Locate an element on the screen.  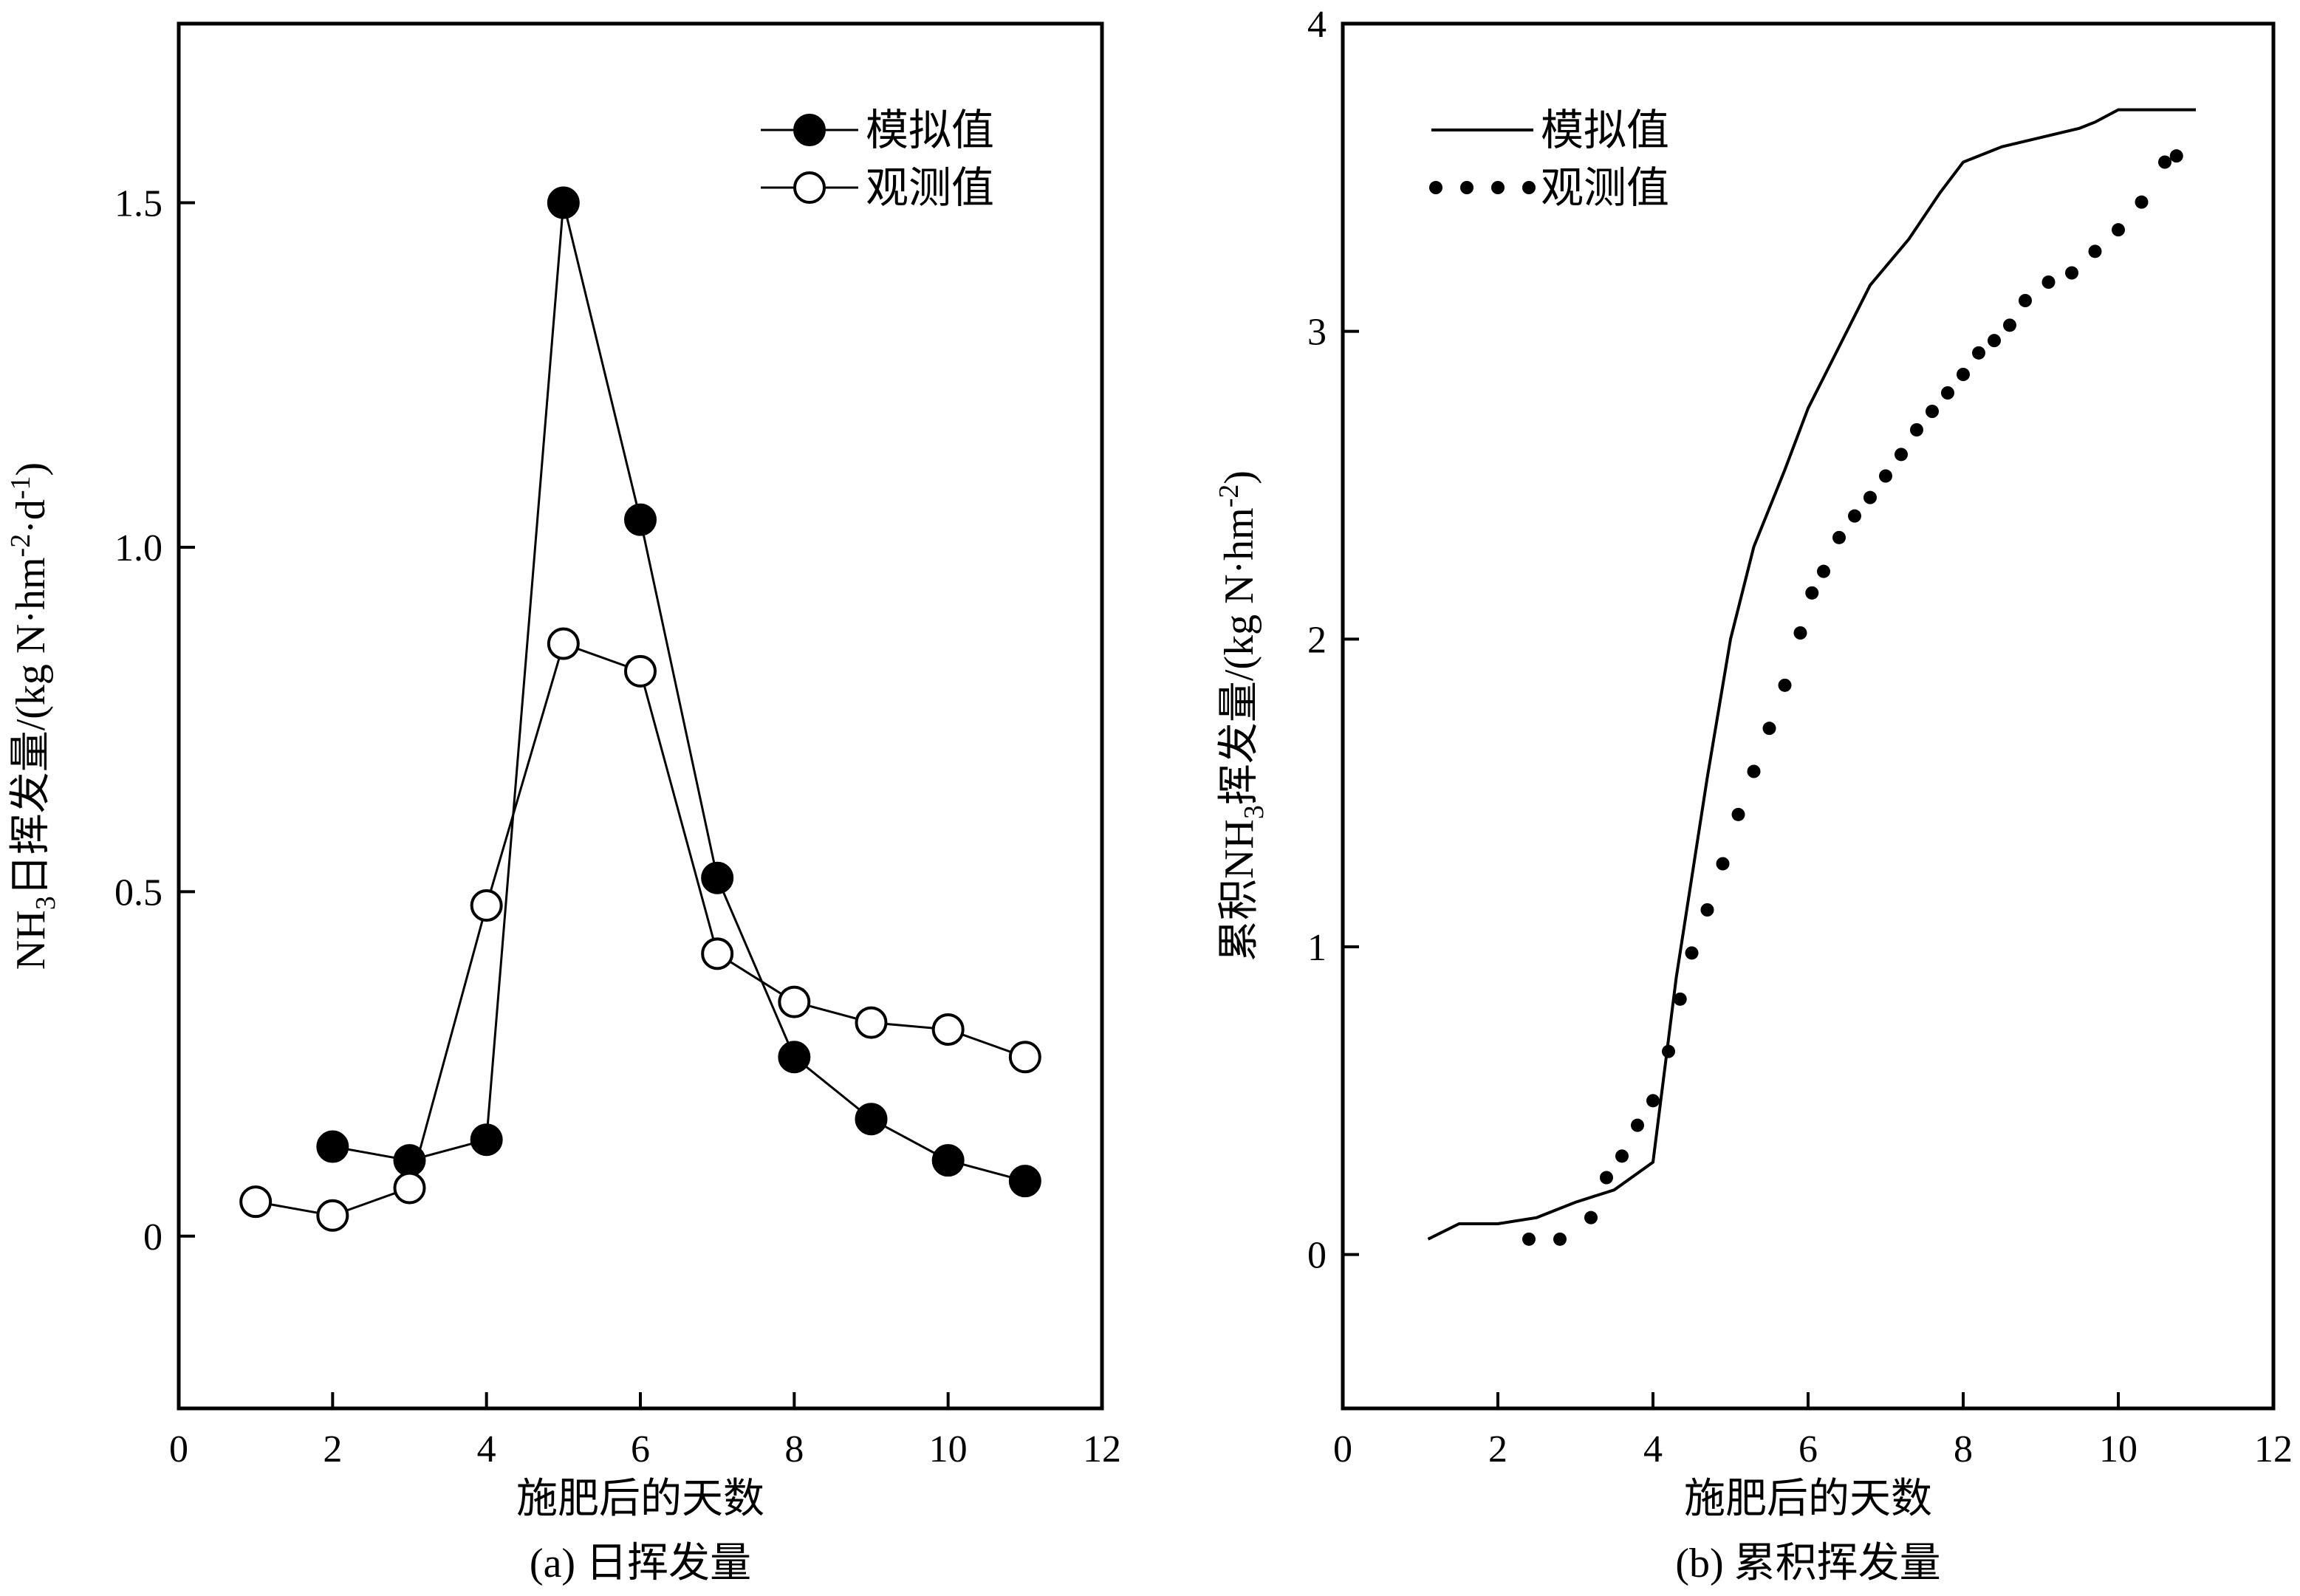
legend-item: 模拟值 is located at coordinates (878, 130).